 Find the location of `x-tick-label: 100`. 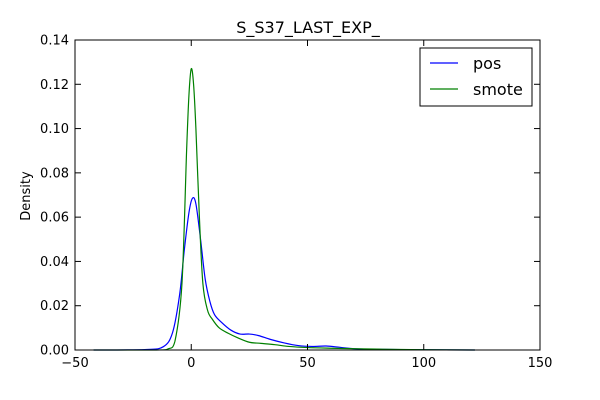

x-tick-label: 100 is located at coordinates (423, 363).